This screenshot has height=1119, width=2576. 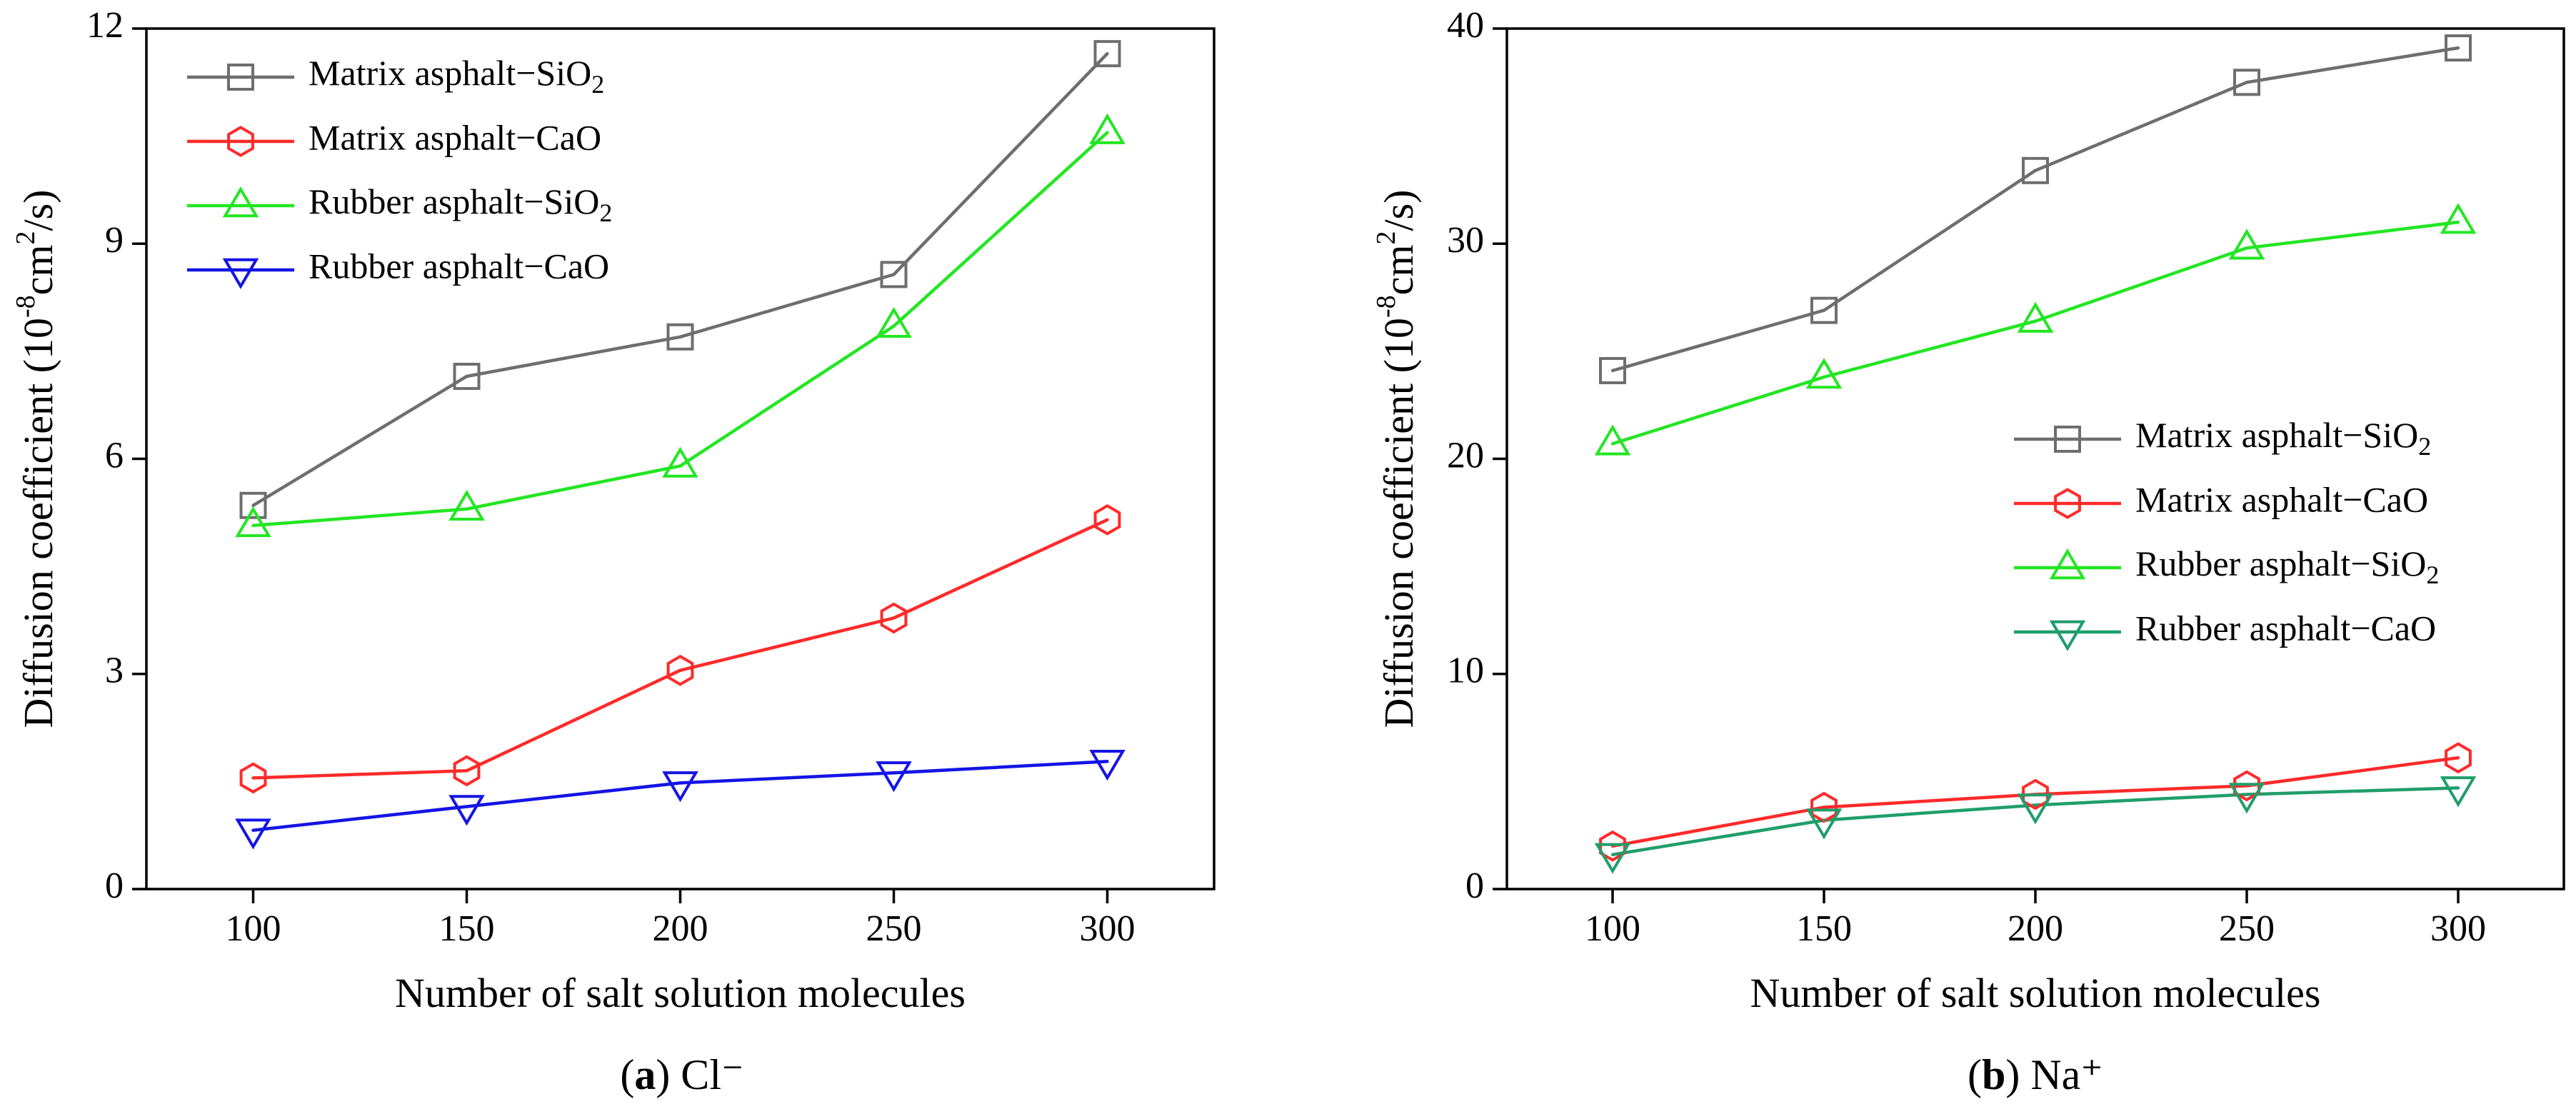 What do you see at coordinates (2283, 438) in the screenshot?
I see `panel-b-legend-label-0: Matrix asphalt−SiO2` at bounding box center [2283, 438].